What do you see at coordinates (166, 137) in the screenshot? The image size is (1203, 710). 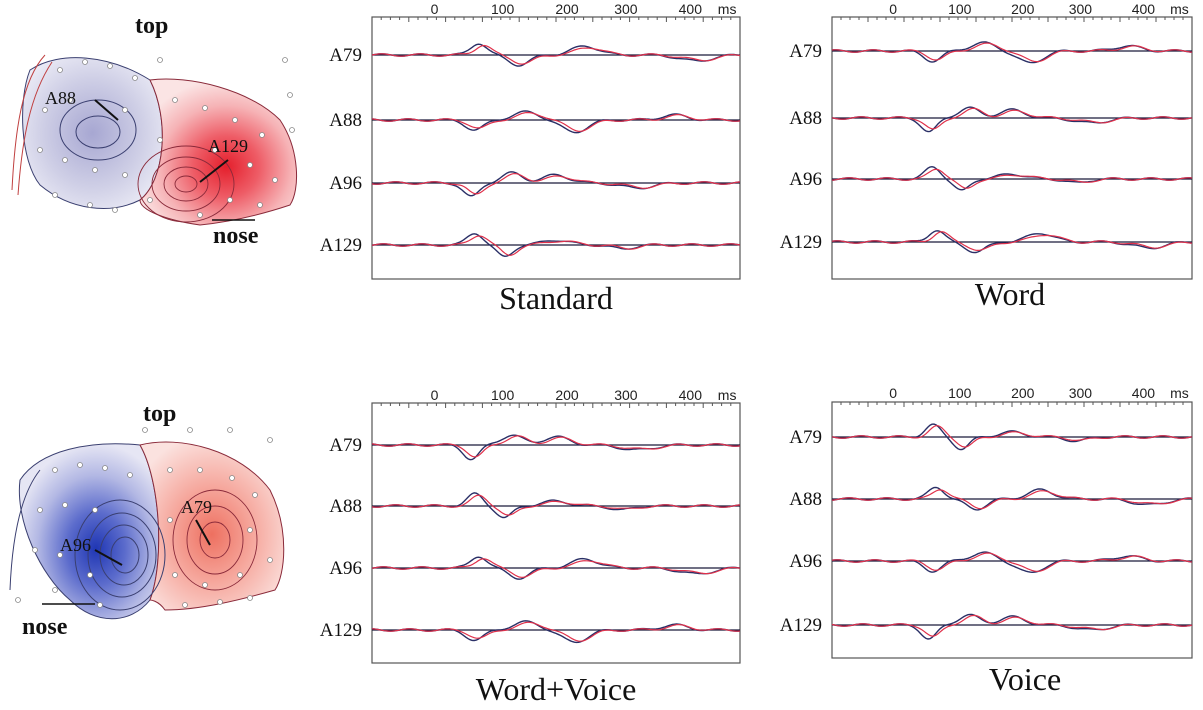 I see `topomap-1-electrodes` at bounding box center [166, 137].